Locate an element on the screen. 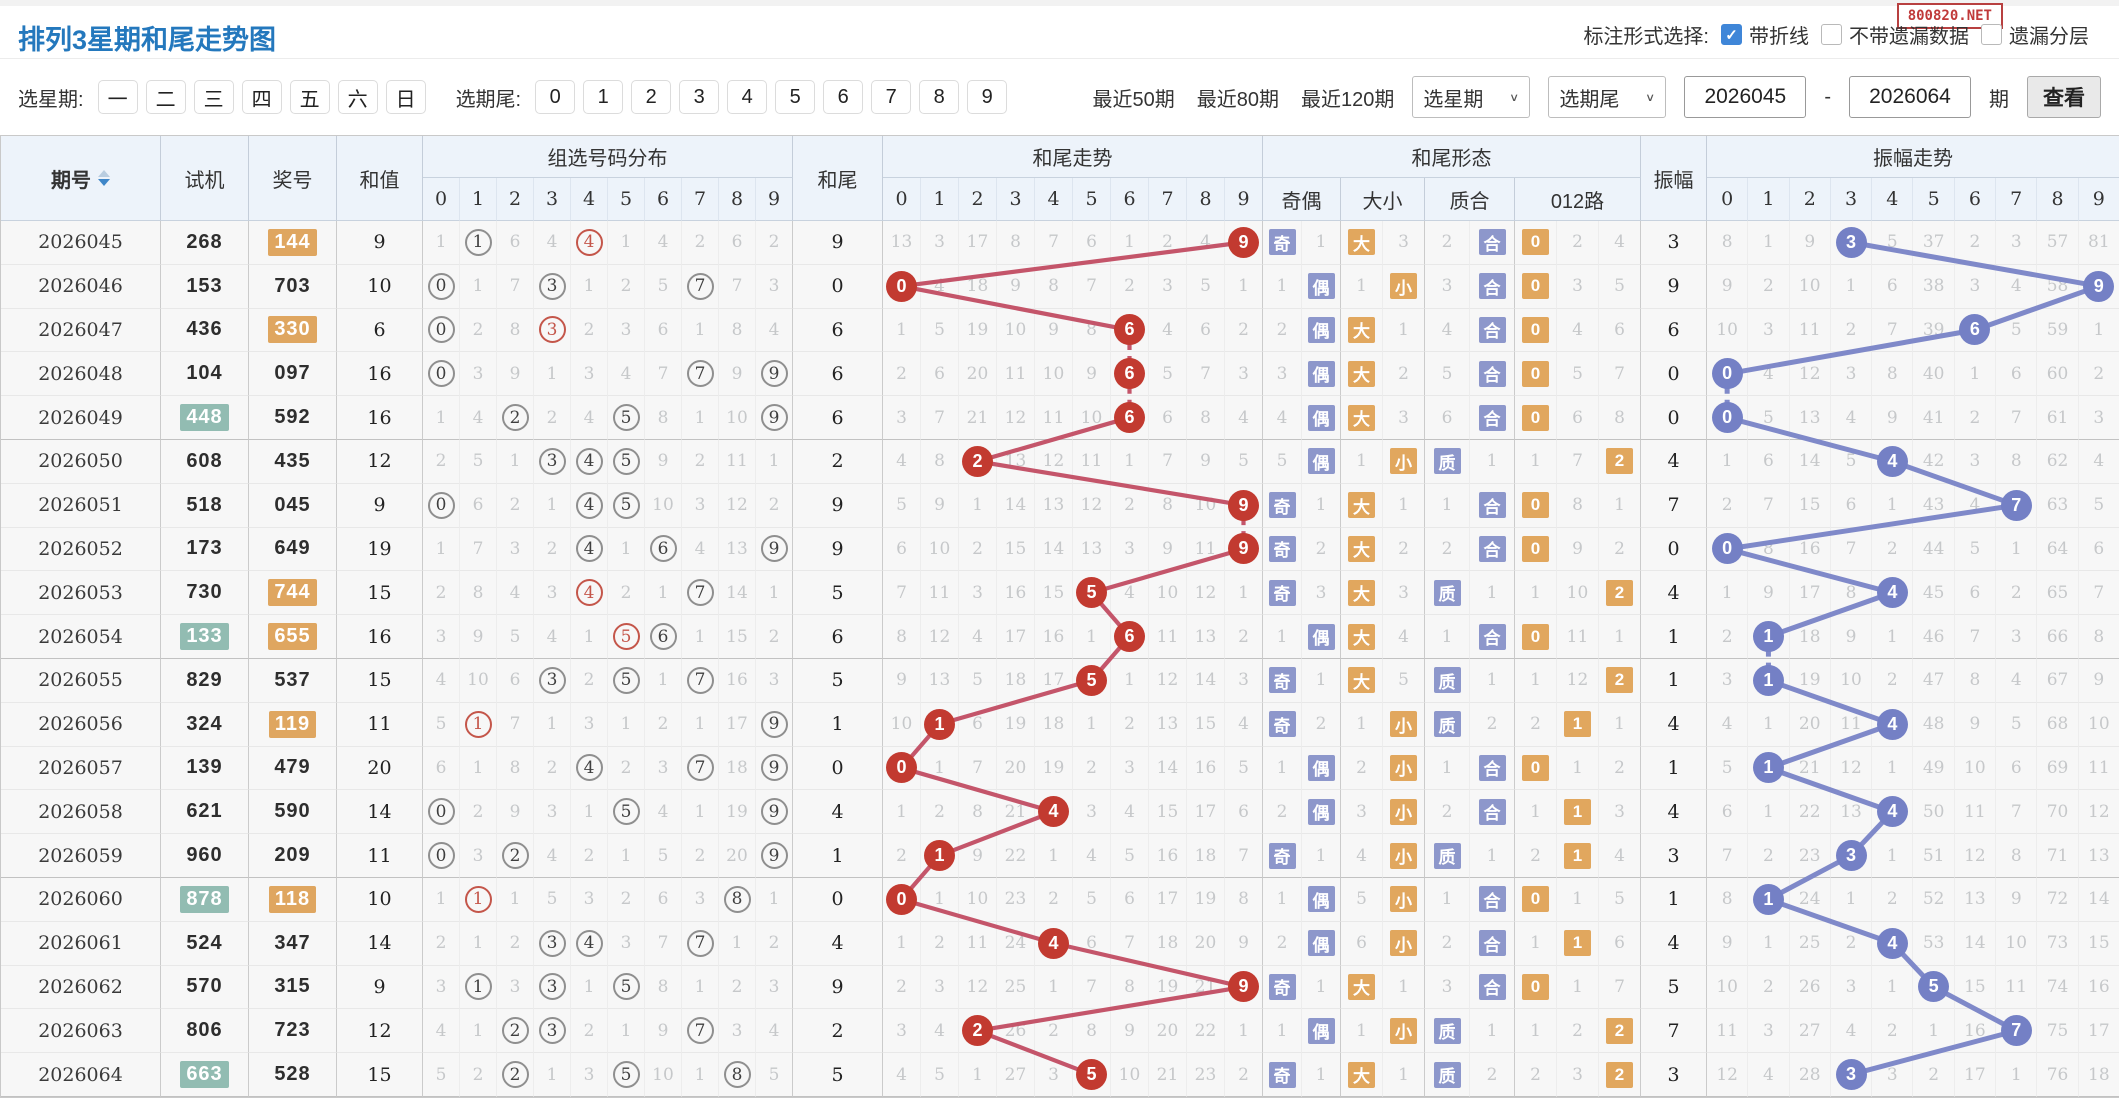 The image size is (2119, 1099). header-dist-digit: 8 is located at coordinates (737, 199).